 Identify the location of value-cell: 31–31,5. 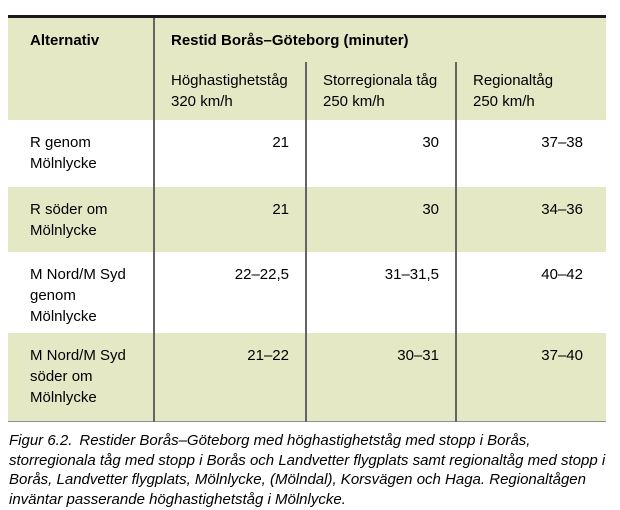
(380, 292).